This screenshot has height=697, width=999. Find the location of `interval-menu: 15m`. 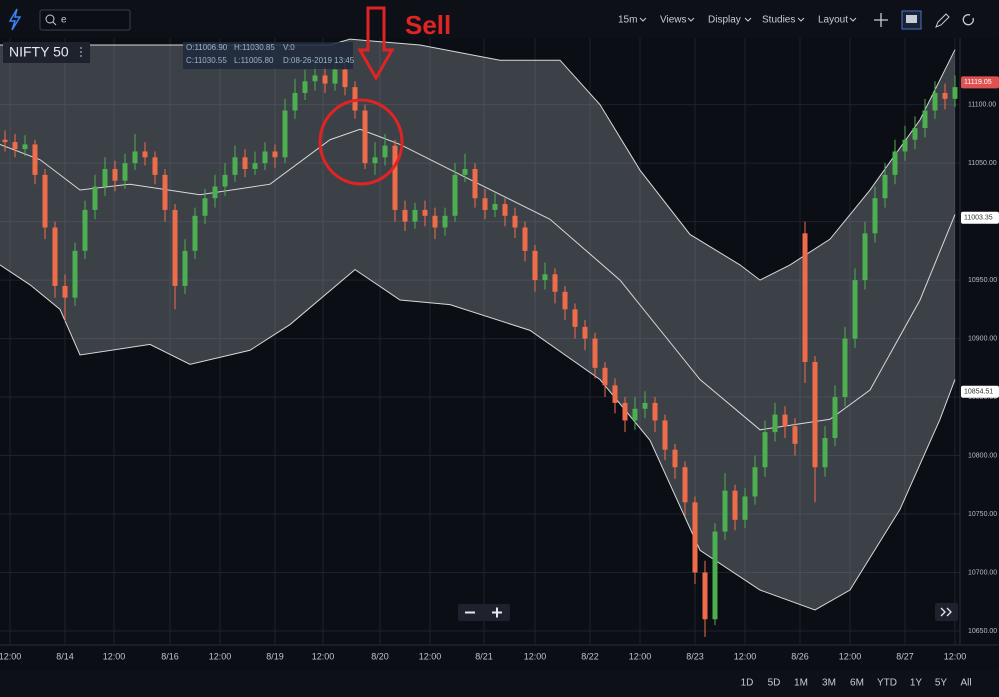

interval-menu: 15m is located at coordinates (627, 20).